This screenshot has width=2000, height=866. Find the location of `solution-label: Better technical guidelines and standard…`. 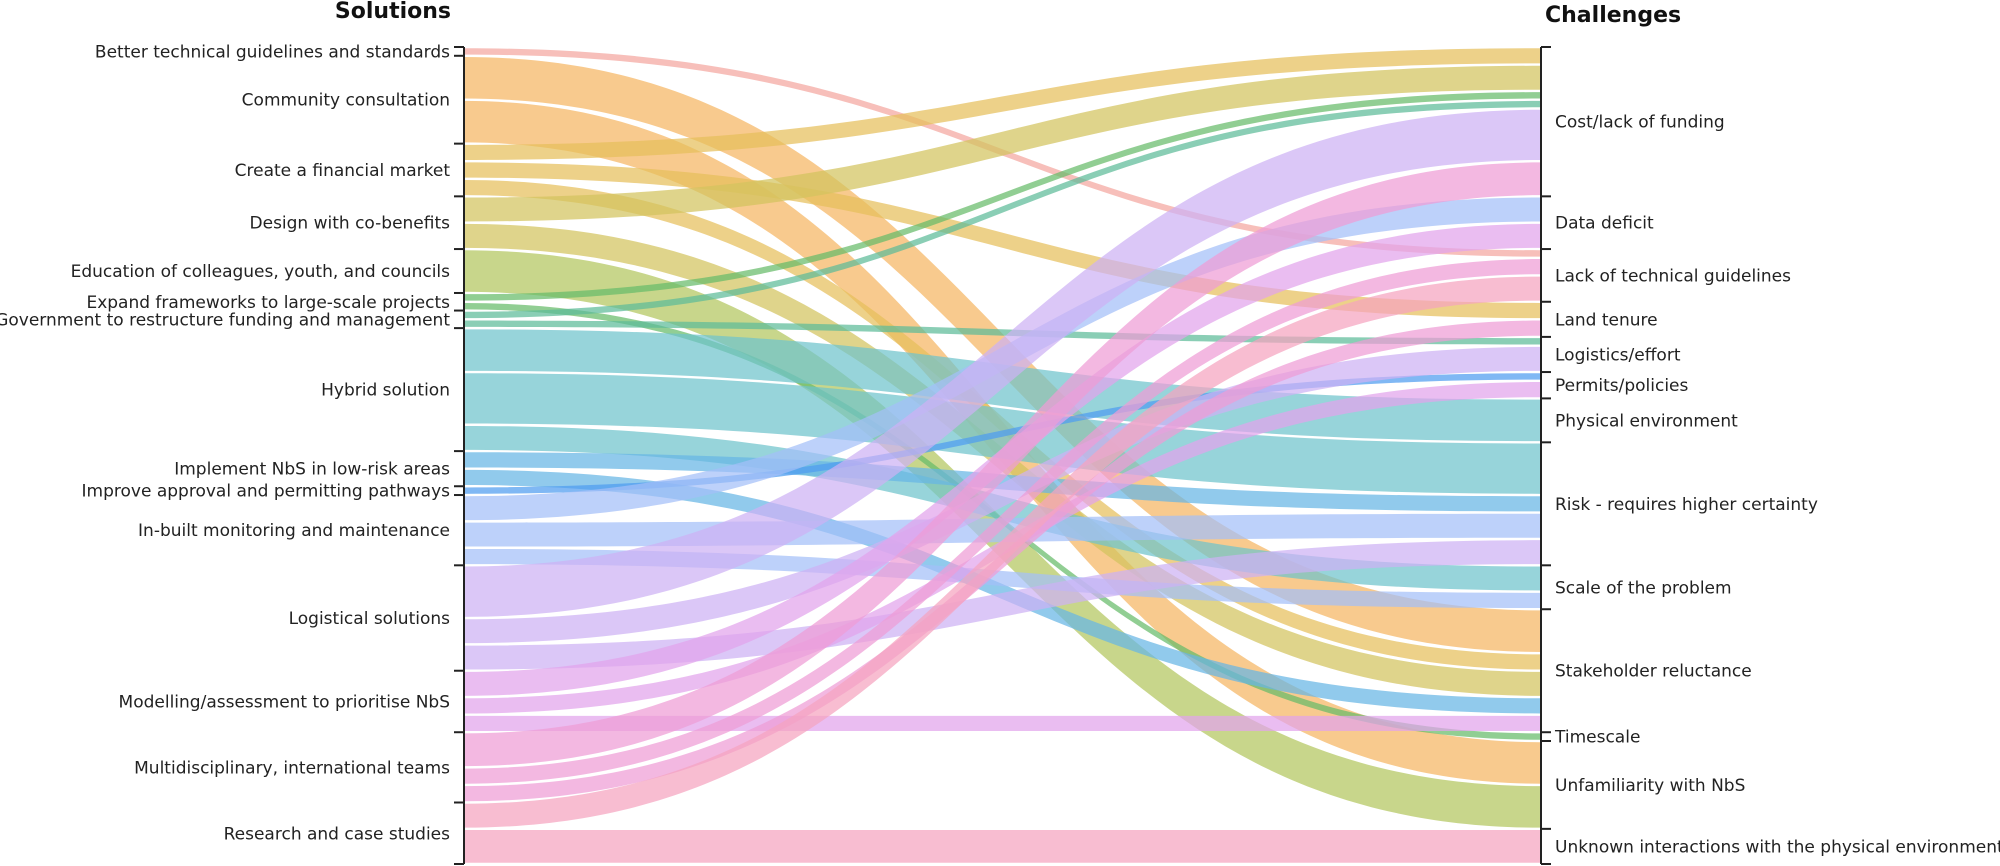

solution-label: Better technical guidelines and standard… is located at coordinates (272, 52).